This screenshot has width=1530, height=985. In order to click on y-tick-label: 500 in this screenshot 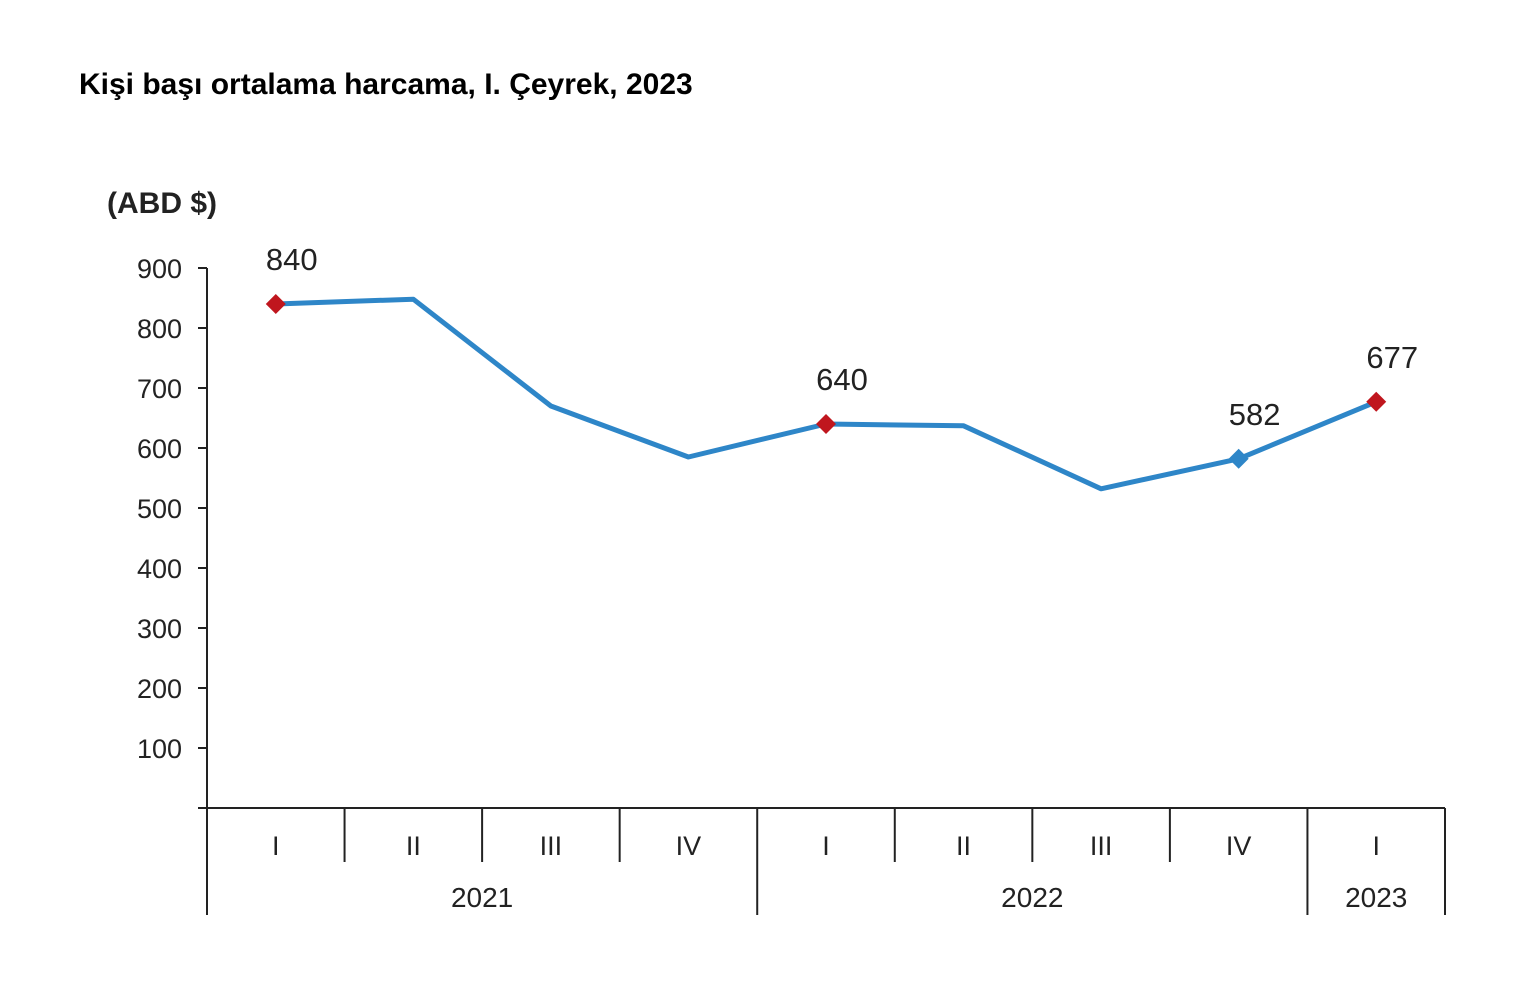, I will do `click(159, 509)`.